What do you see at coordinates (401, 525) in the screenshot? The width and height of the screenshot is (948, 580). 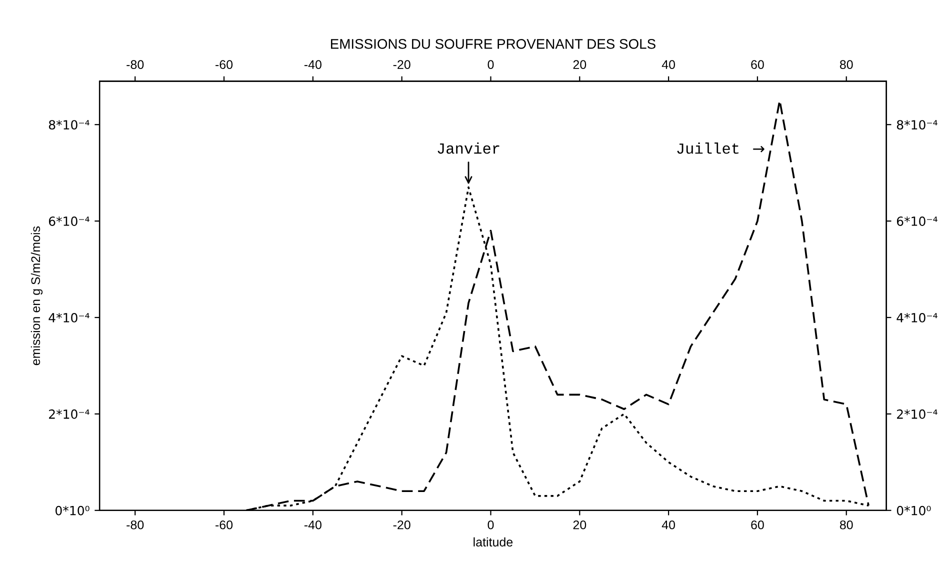 I see `x-tick-label: -20` at bounding box center [401, 525].